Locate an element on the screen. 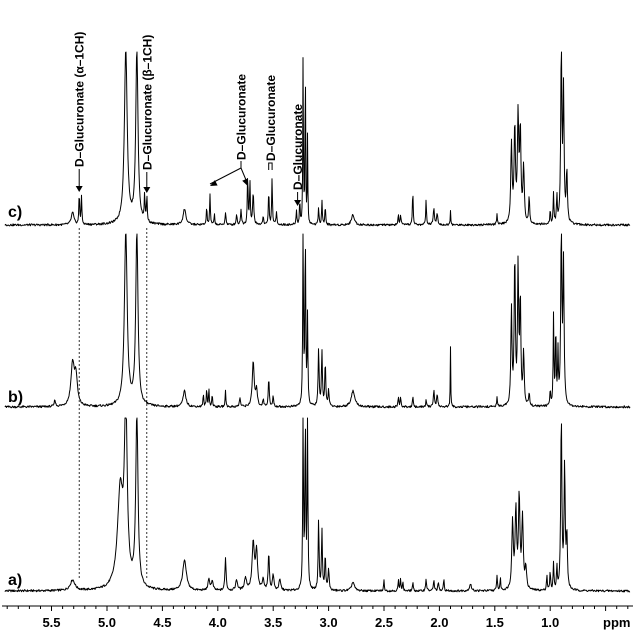 Image resolution: width=635 pixels, height=635 pixels. x-axis-tick-label: 1.0 is located at coordinates (550, 622).